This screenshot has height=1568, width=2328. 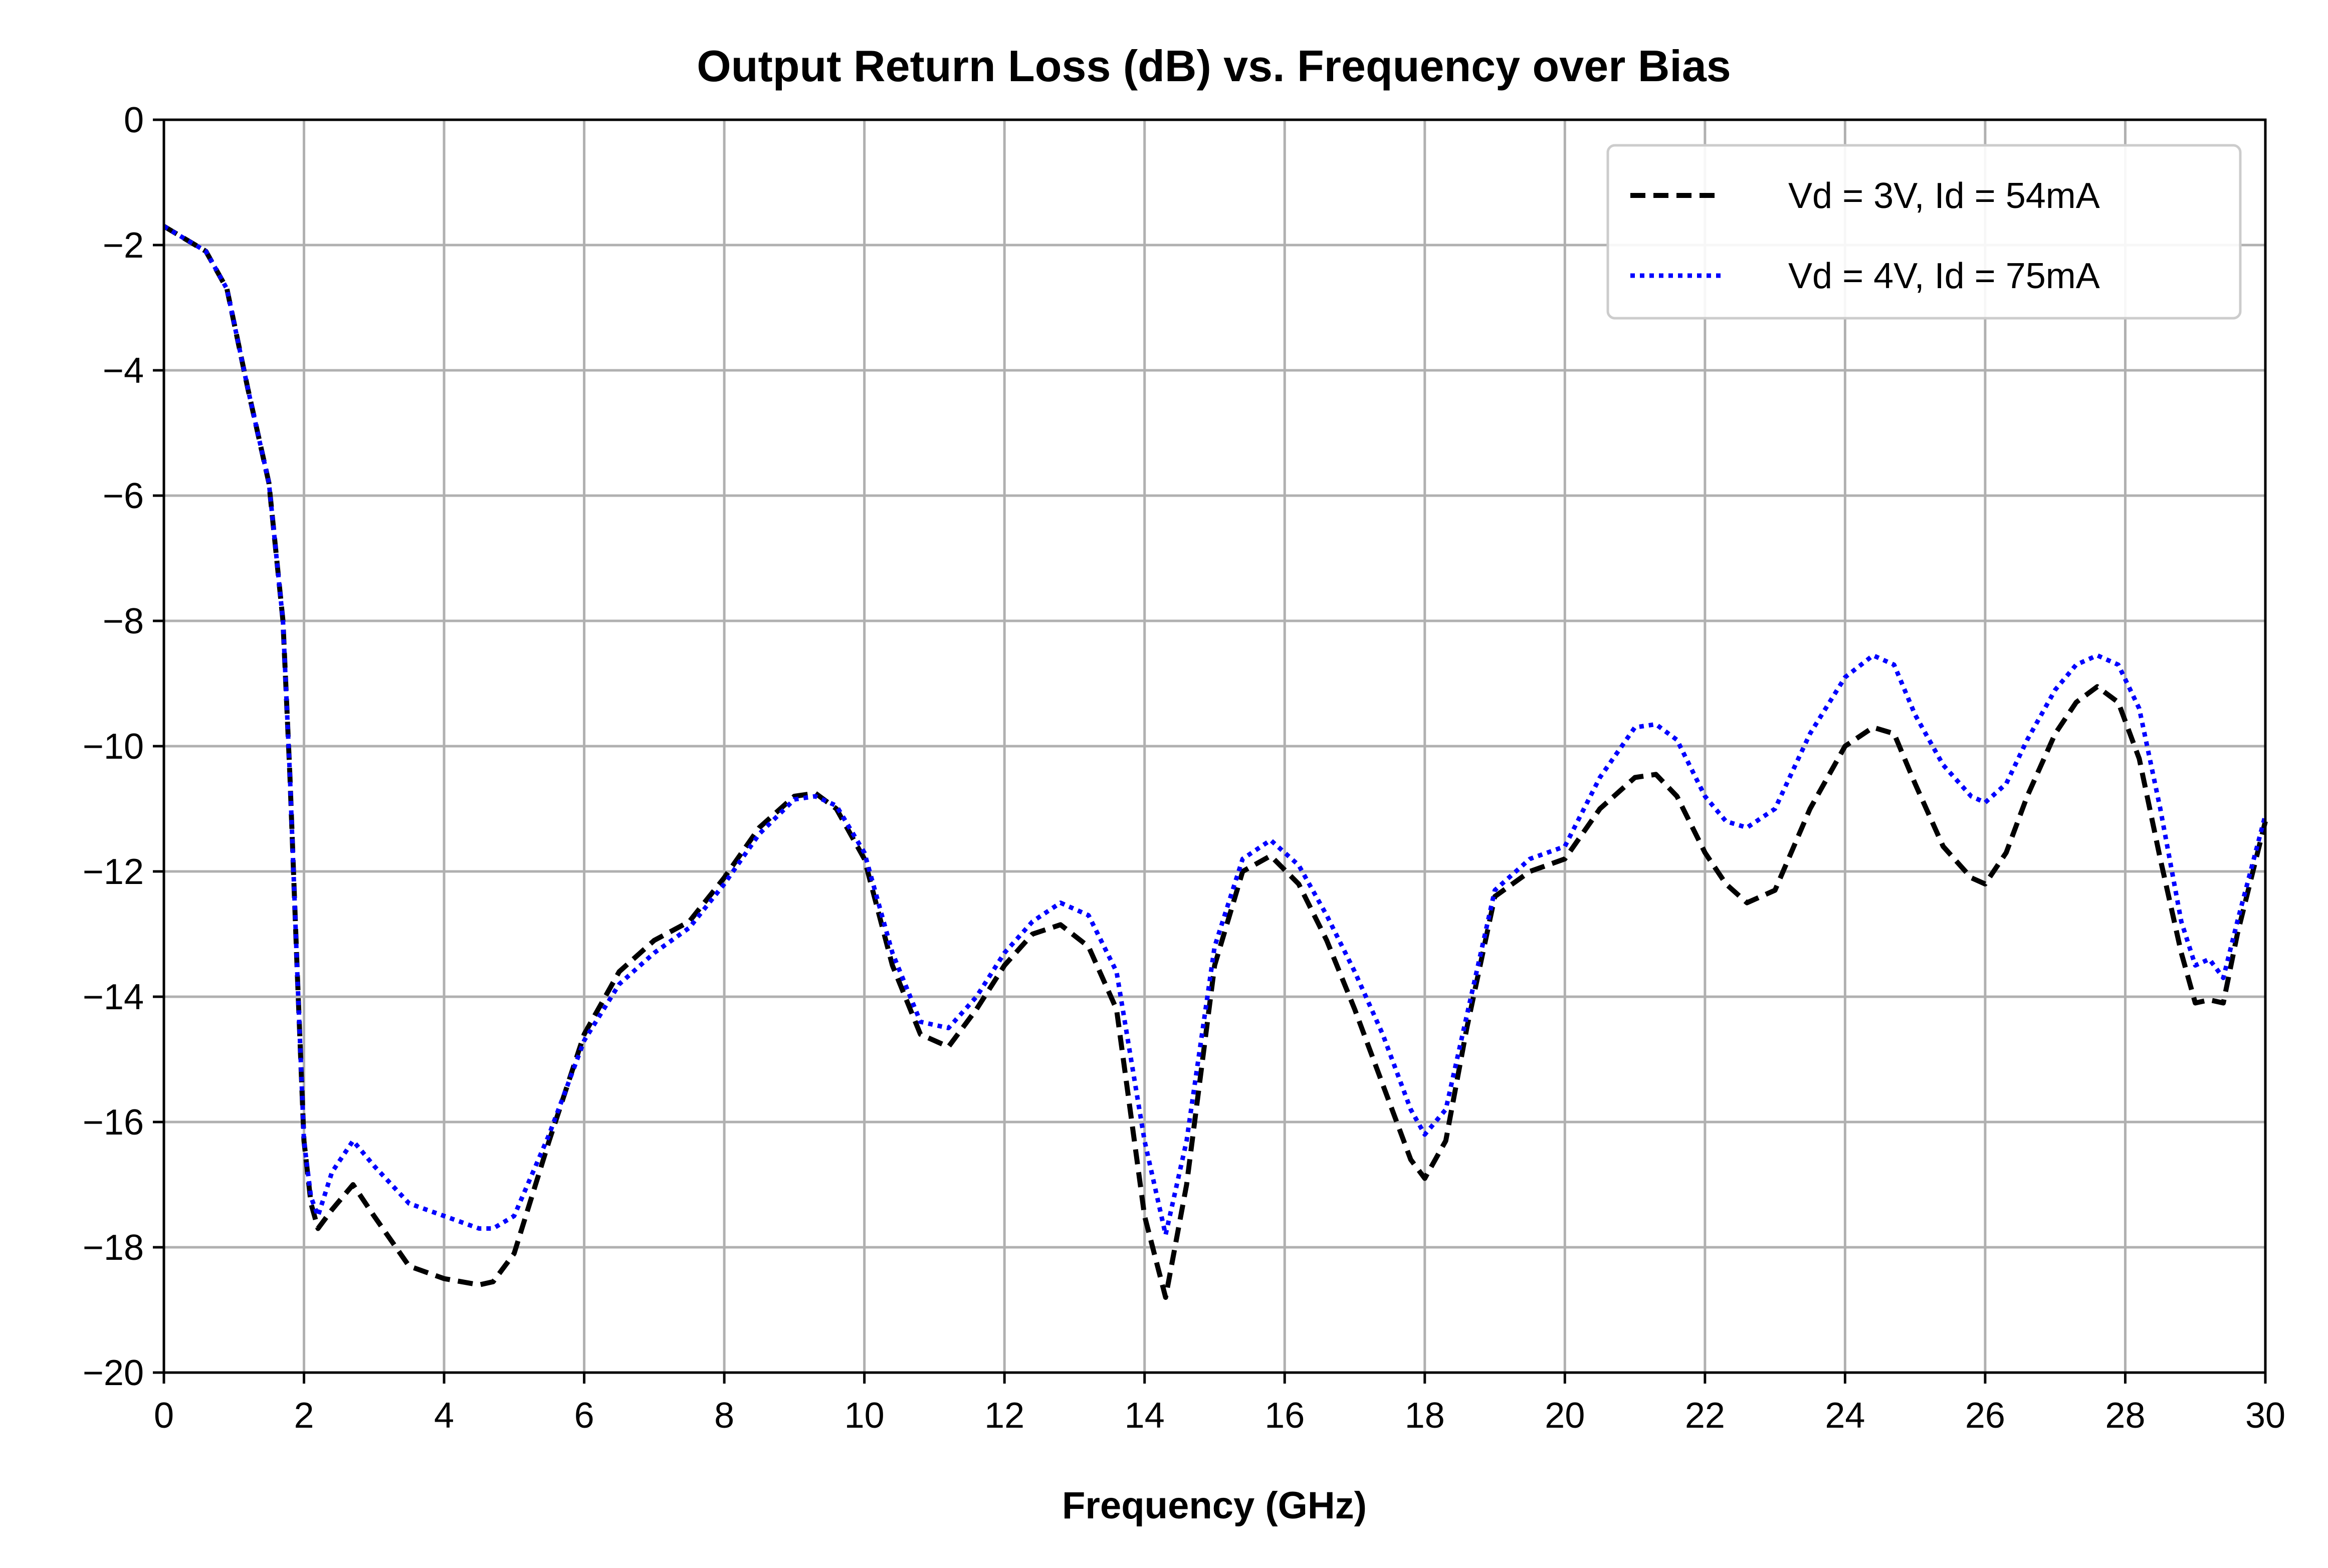 I want to click on x-tick-label: 12, so click(x=1004, y=1416).